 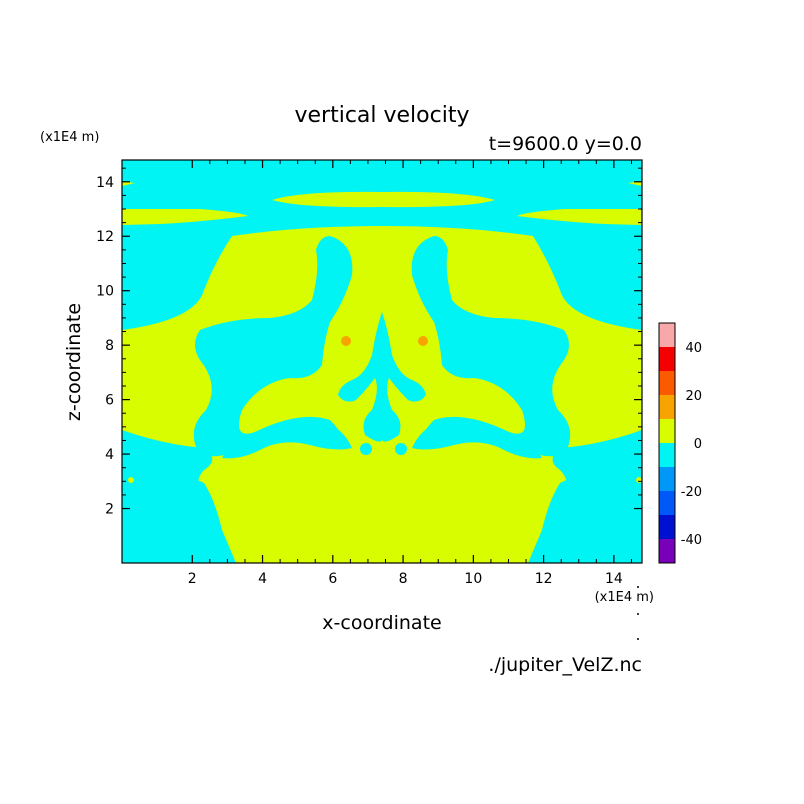 What do you see at coordinates (69, 137) in the screenshot?
I see `y-unit-label: (x1E4 m)` at bounding box center [69, 137].